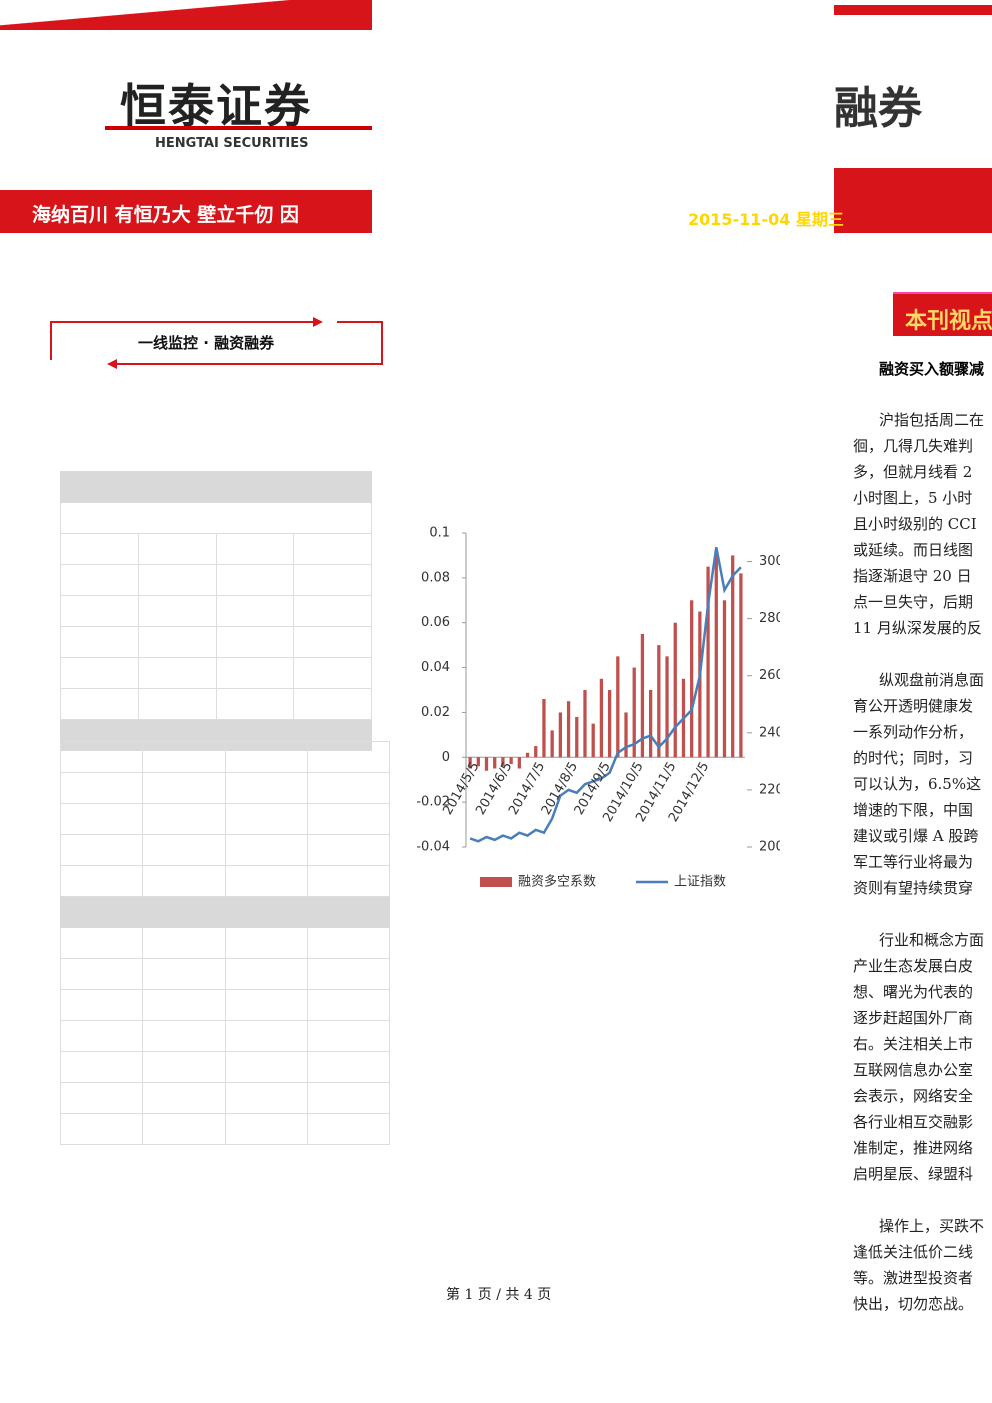  I want to click on text-line: 多，但就月线看 2, so click(913, 472).